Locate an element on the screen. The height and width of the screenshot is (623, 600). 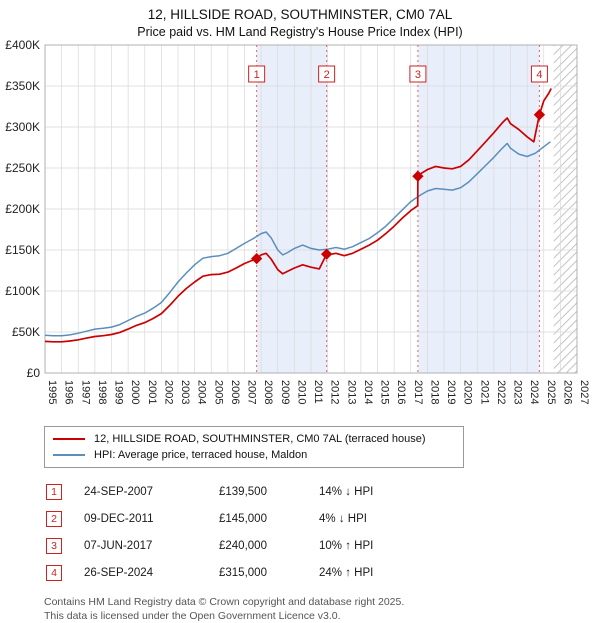
svg-text: 2017 is located at coordinates (418, 392).